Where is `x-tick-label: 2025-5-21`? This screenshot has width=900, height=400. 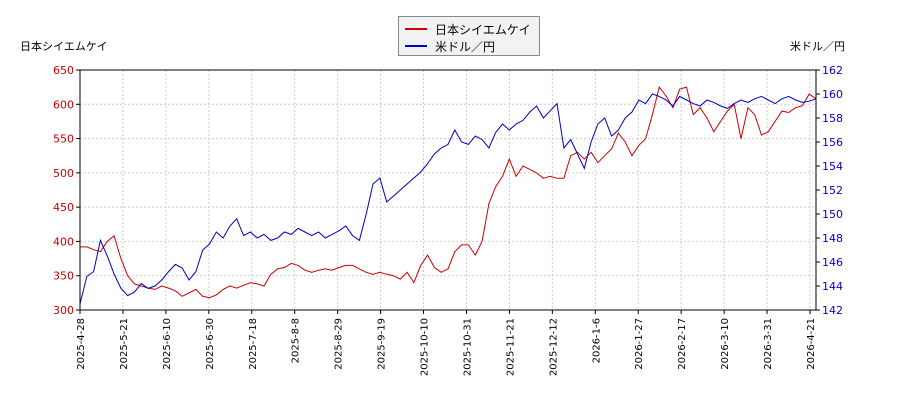
x-tick-label: 2025-5-21 is located at coordinates (124, 344).